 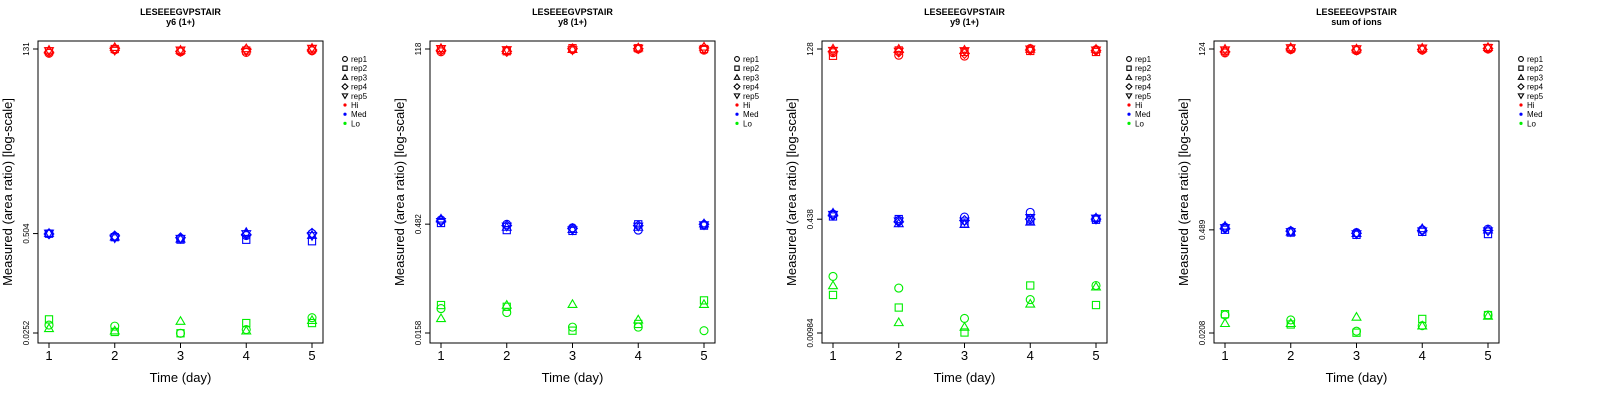 I want to click on chart-subtitle: y8 (1+), so click(x=572, y=22).